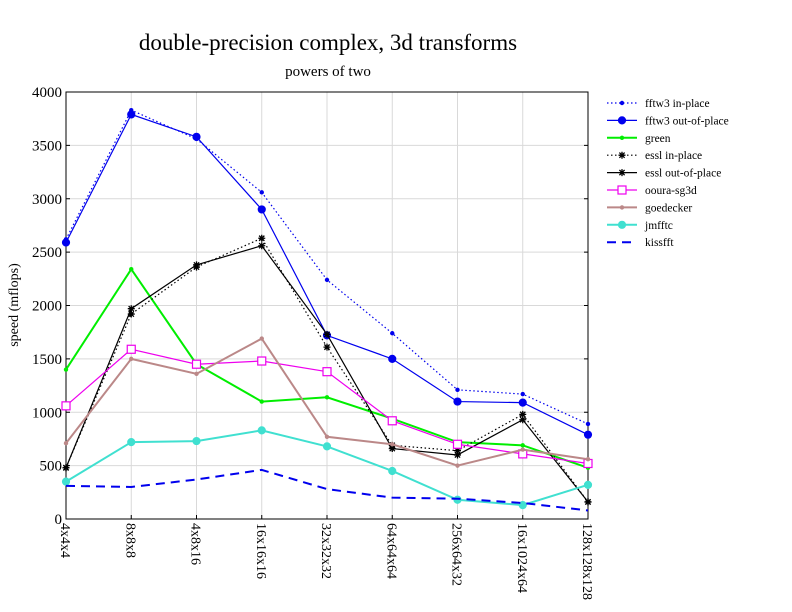 This screenshot has width=792, height=612. Describe the element at coordinates (687, 121) in the screenshot. I see `legend-label: fftw3 out-of-place` at that location.